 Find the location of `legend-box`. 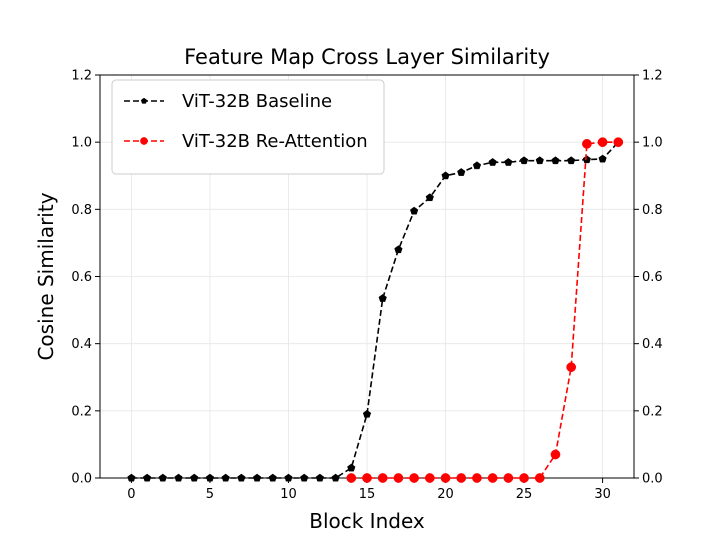

legend-box is located at coordinates (248, 127).